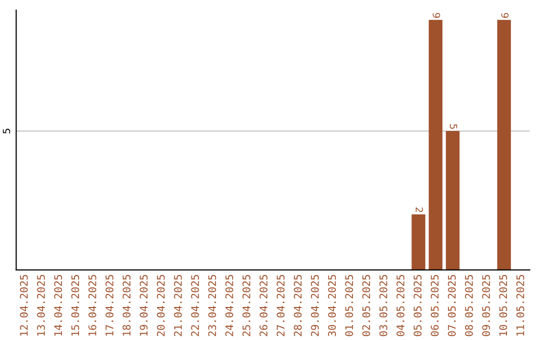  What do you see at coordinates (110, 305) in the screenshot?
I see `x-tick-label: 17.04.2025` at bounding box center [110, 305].